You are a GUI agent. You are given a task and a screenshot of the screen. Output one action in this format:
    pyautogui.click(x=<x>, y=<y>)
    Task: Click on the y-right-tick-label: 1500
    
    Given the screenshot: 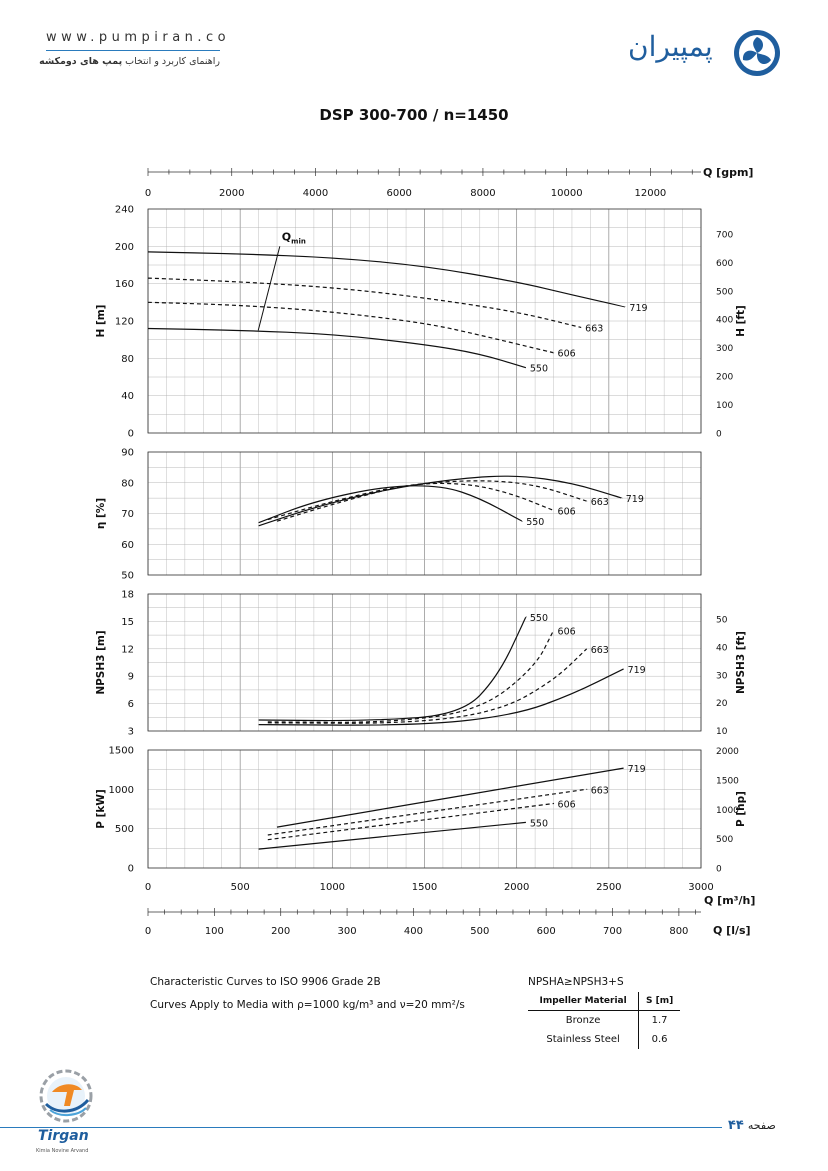 What is the action you would take?
    pyautogui.click(x=727, y=782)
    